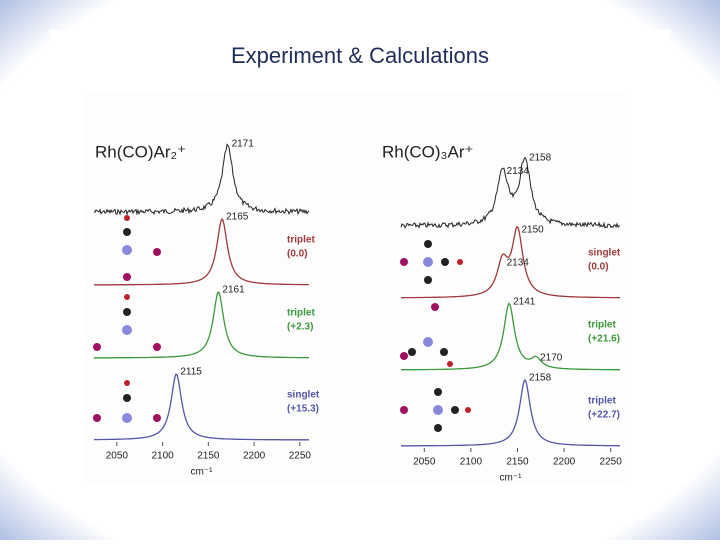 This screenshot has width=720, height=545. Describe the element at coordinates (360, 55) in the screenshot. I see `slide-title: Experiment & Calculations` at that location.